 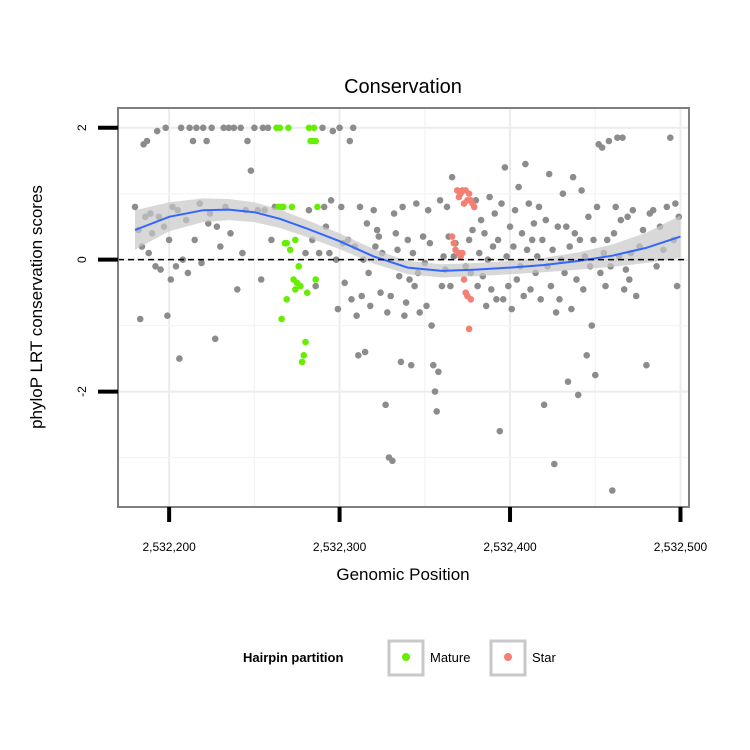 I want to click on x-tick-label: 2,532,200, so click(x=169, y=547).